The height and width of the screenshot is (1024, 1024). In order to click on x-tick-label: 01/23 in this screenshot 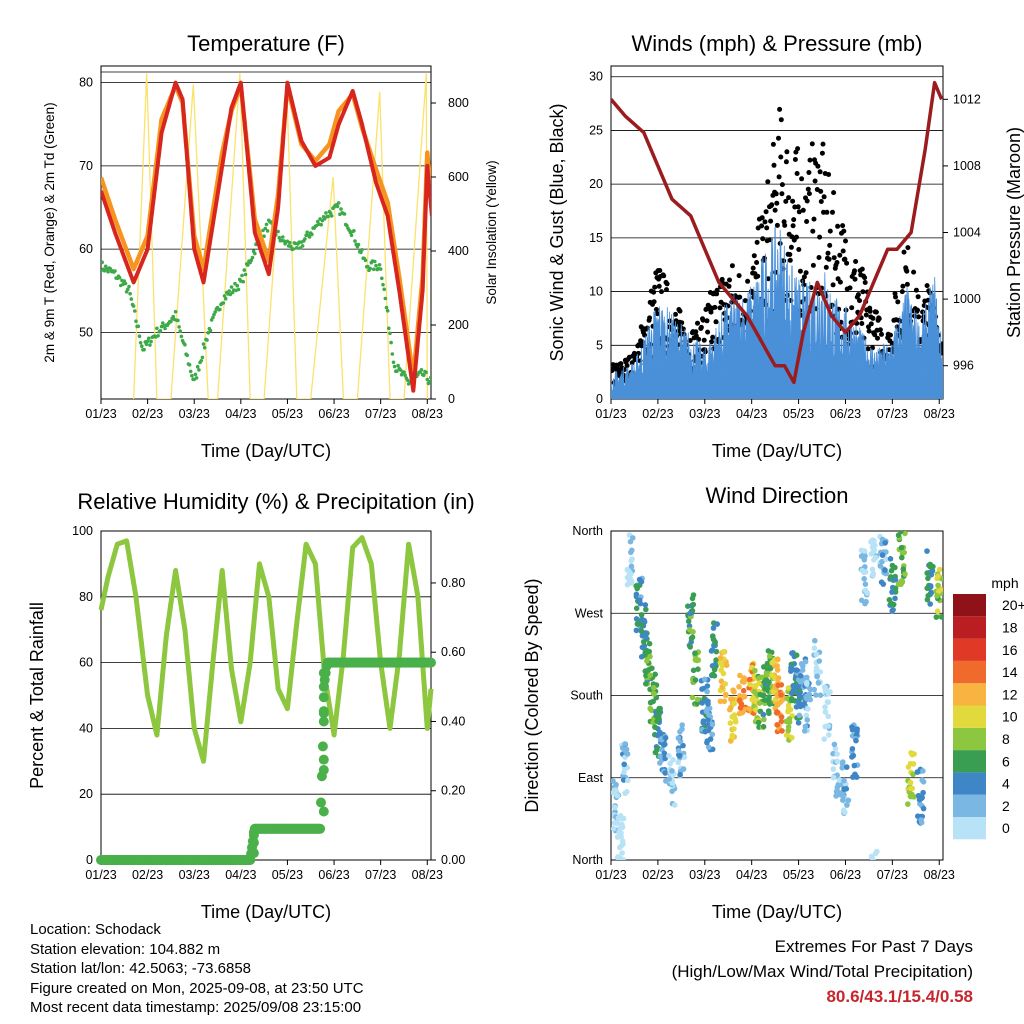, I will do `click(100, 414)`.